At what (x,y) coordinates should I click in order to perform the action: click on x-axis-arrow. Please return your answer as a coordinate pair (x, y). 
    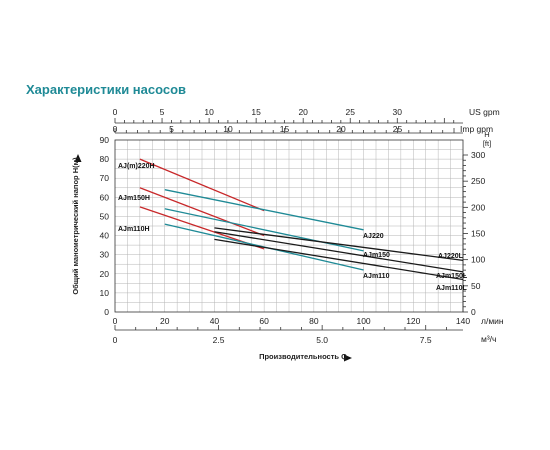
    Looking at the image, I should click on (348, 358).